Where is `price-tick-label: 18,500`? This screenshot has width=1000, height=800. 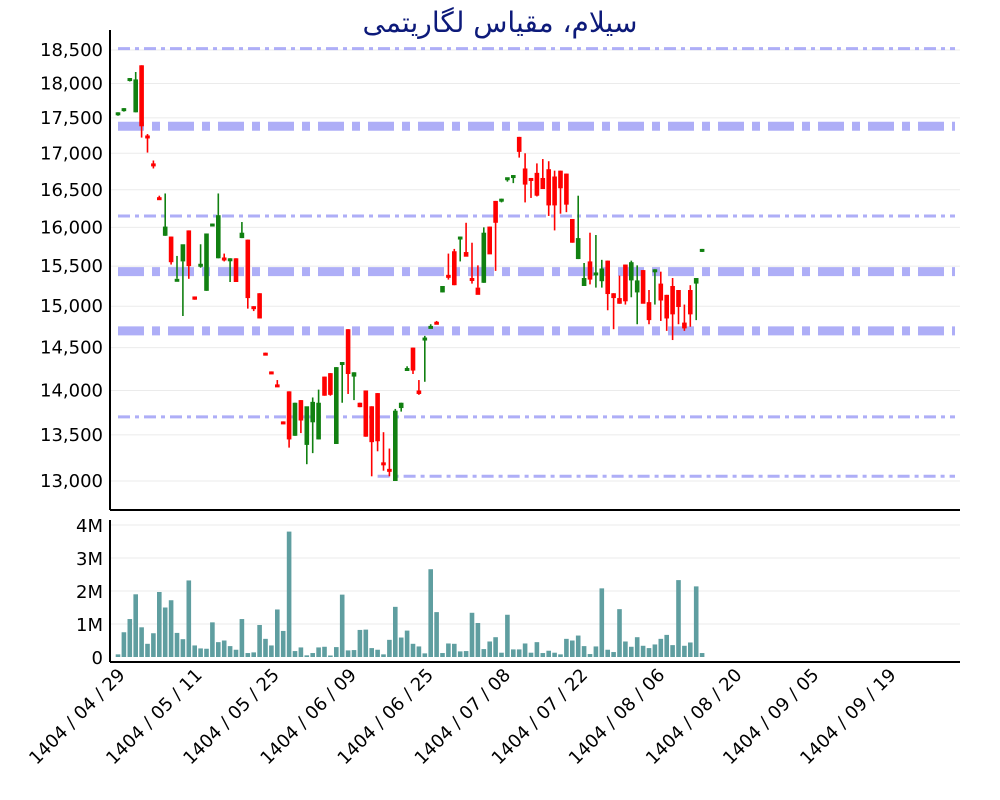
price-tick-label: 18,500 is located at coordinates (71, 50).